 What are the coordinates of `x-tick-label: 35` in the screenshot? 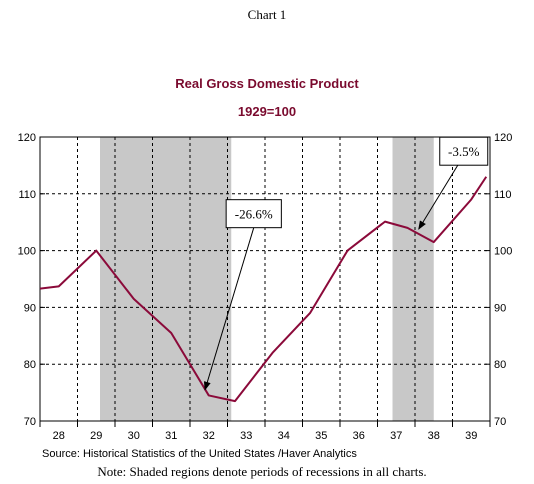 It's located at (321, 436).